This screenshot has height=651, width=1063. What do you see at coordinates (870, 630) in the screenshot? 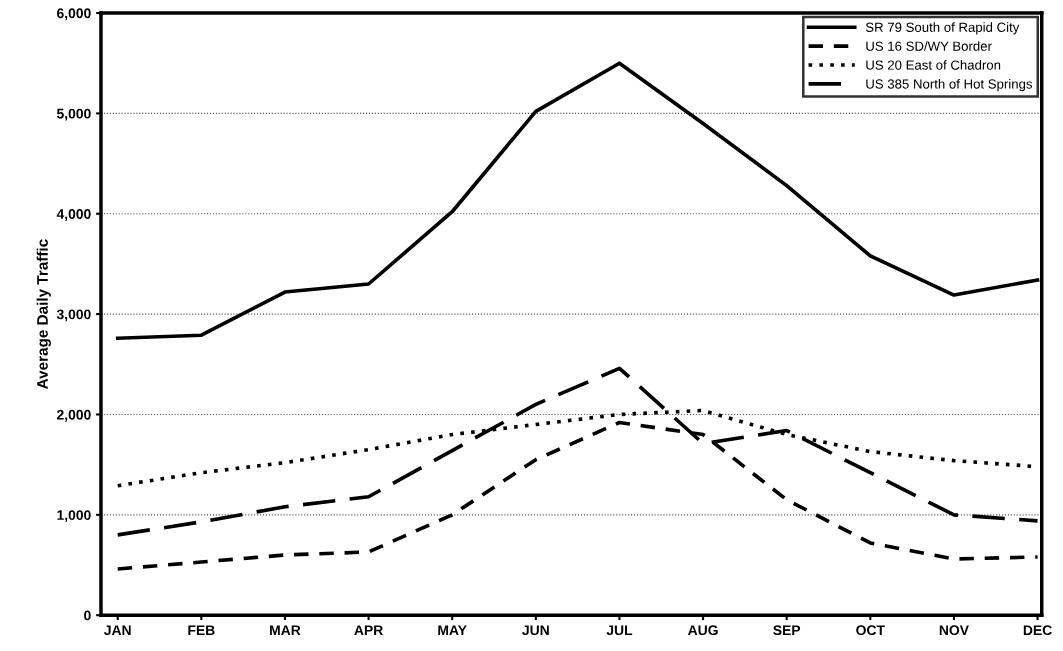
I see `x-tick-label: OCT` at bounding box center [870, 630].